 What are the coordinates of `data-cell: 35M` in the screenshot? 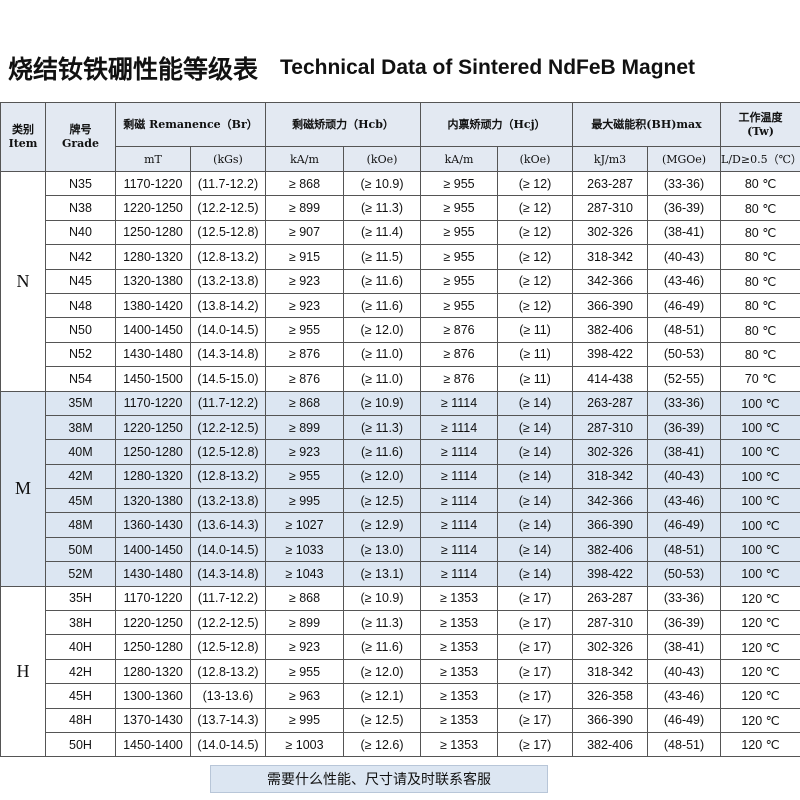 It's located at (80, 403).